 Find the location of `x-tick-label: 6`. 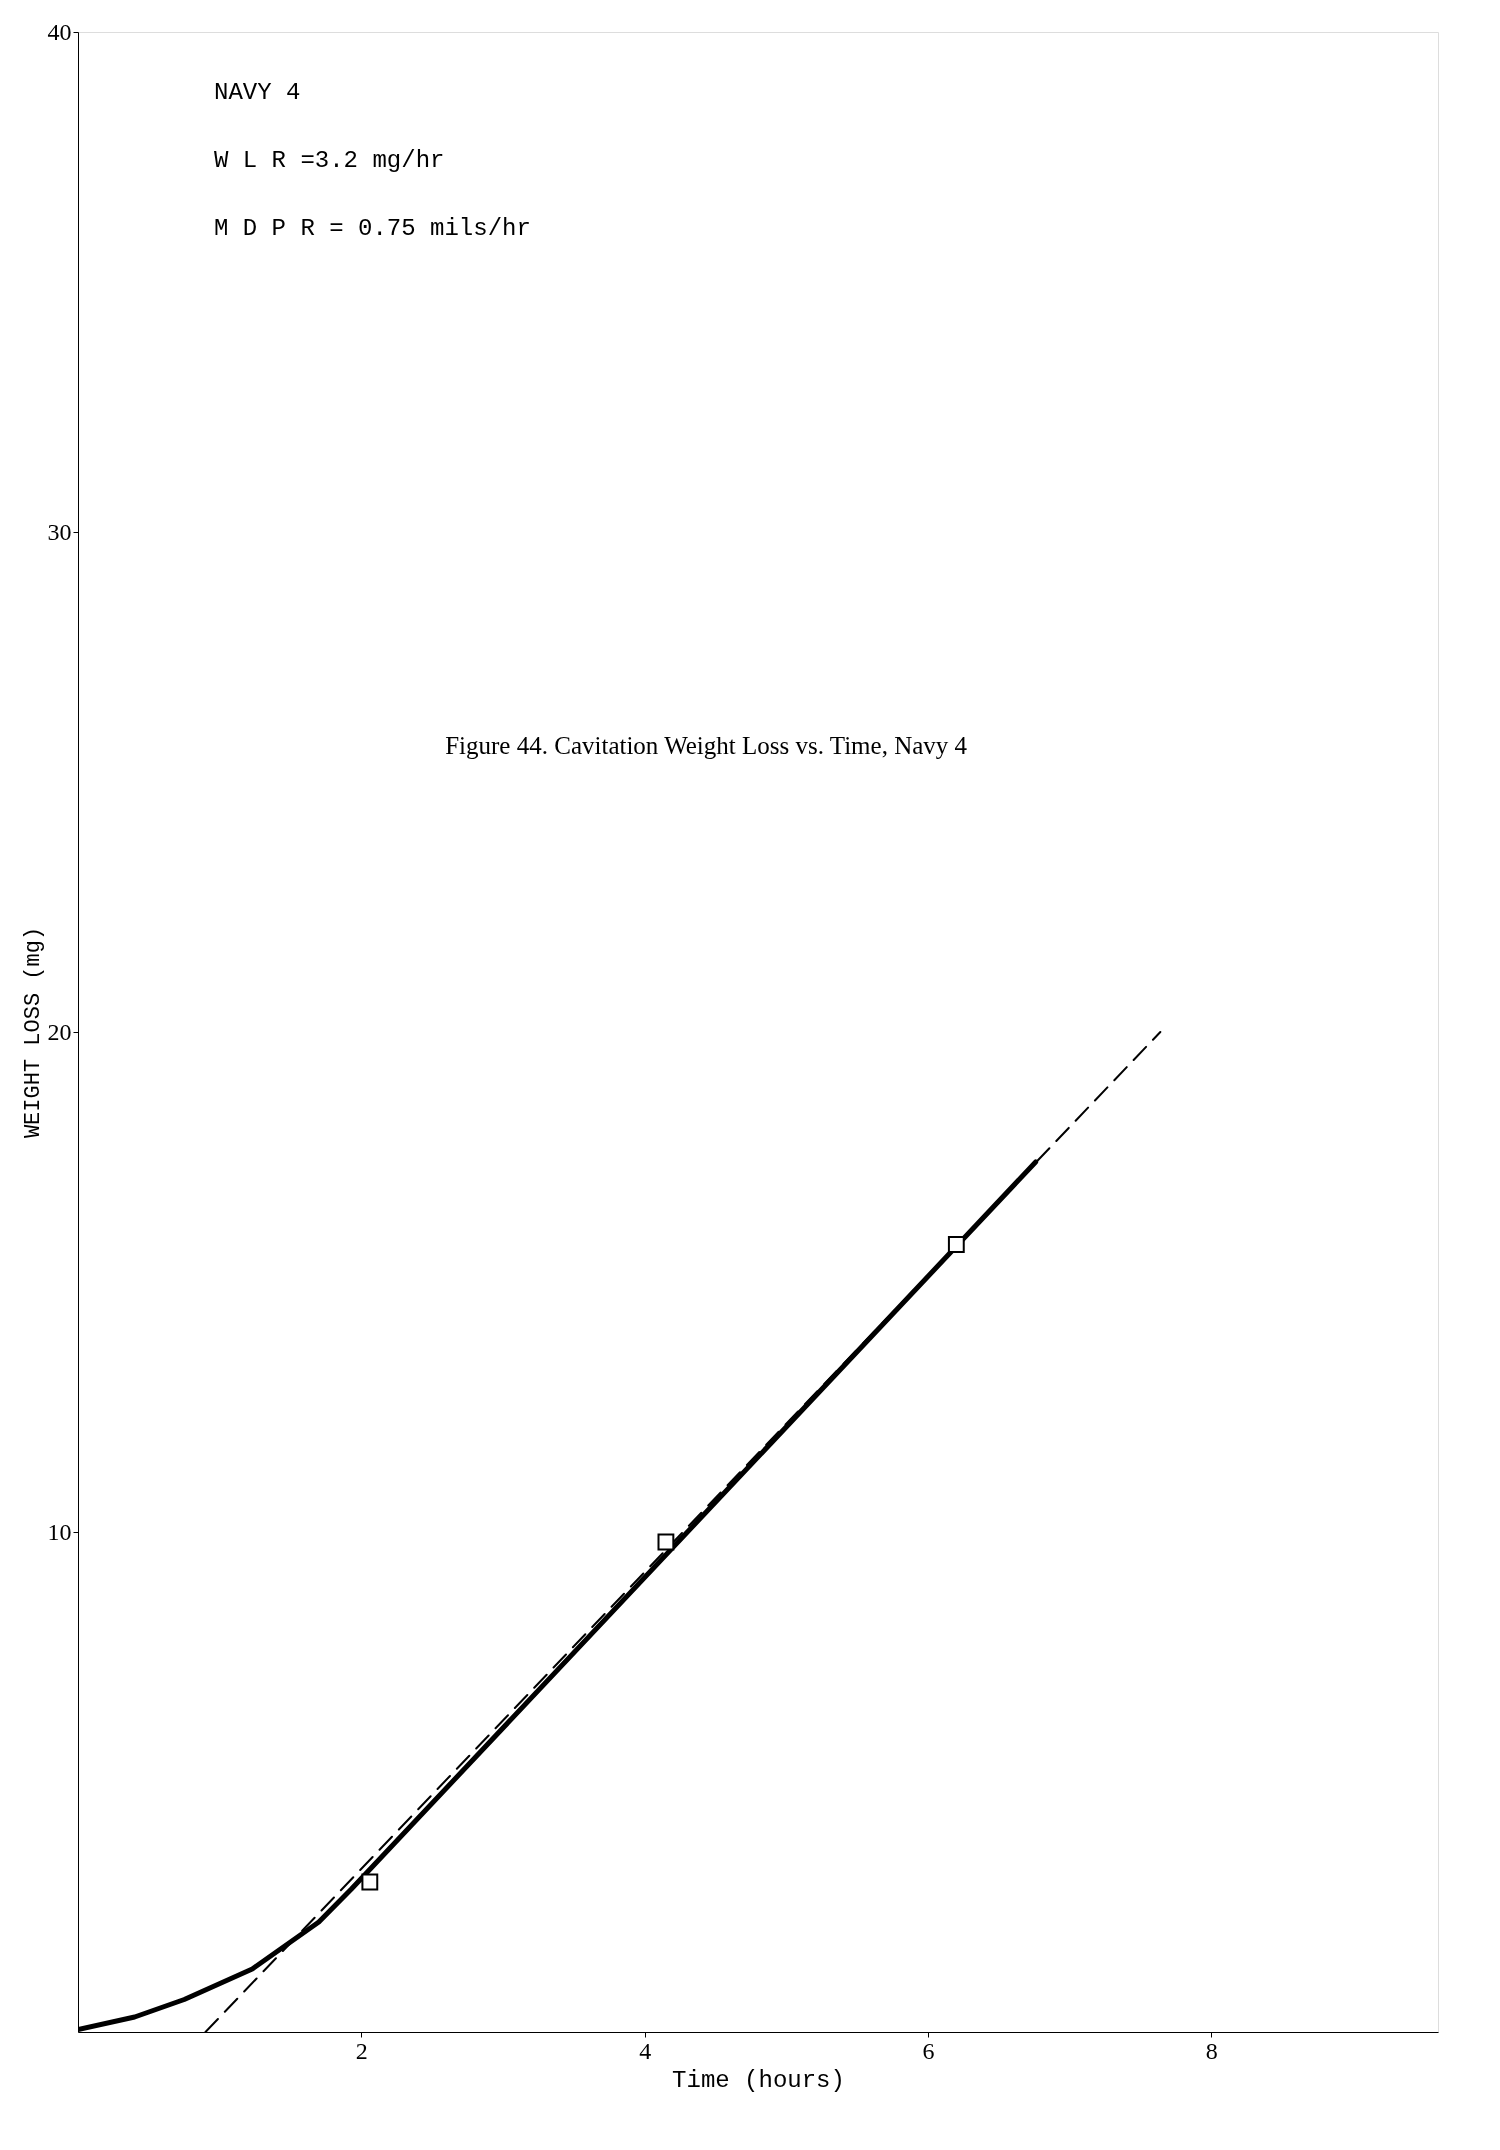

x-tick-label: 6 is located at coordinates (928, 2050).